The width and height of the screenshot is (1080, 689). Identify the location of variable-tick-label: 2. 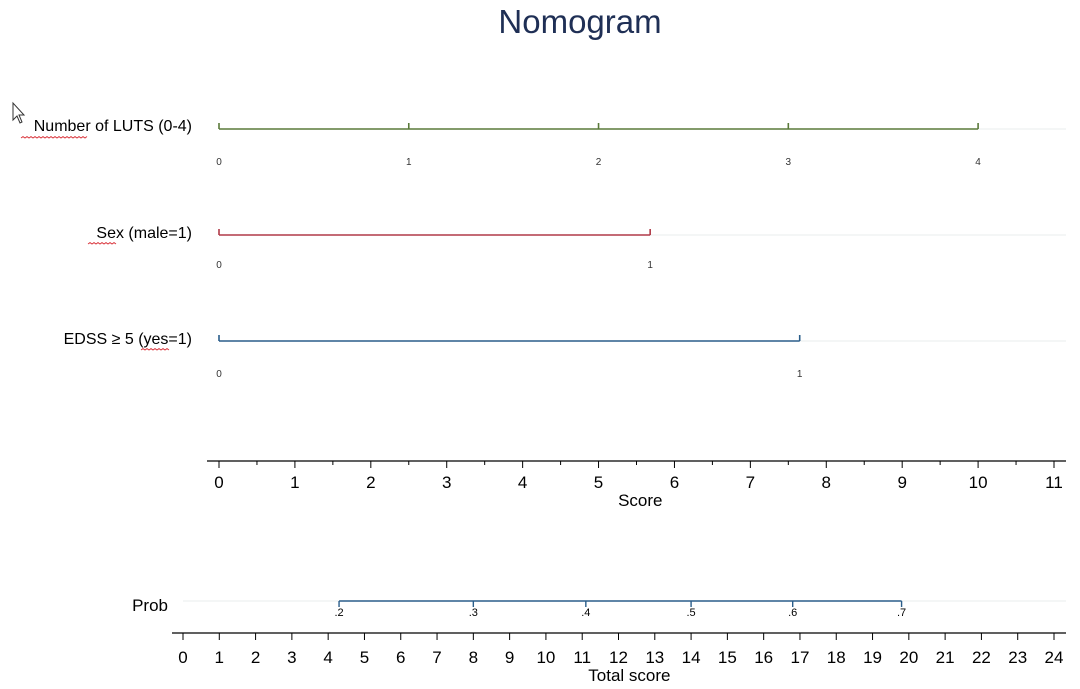
(599, 162).